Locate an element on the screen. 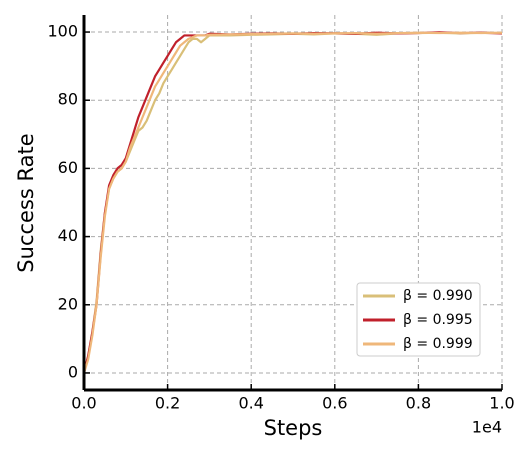 The width and height of the screenshot is (532, 457). legend: β = 0.990 β = 0.995 β = 0.999 is located at coordinates (418, 319).